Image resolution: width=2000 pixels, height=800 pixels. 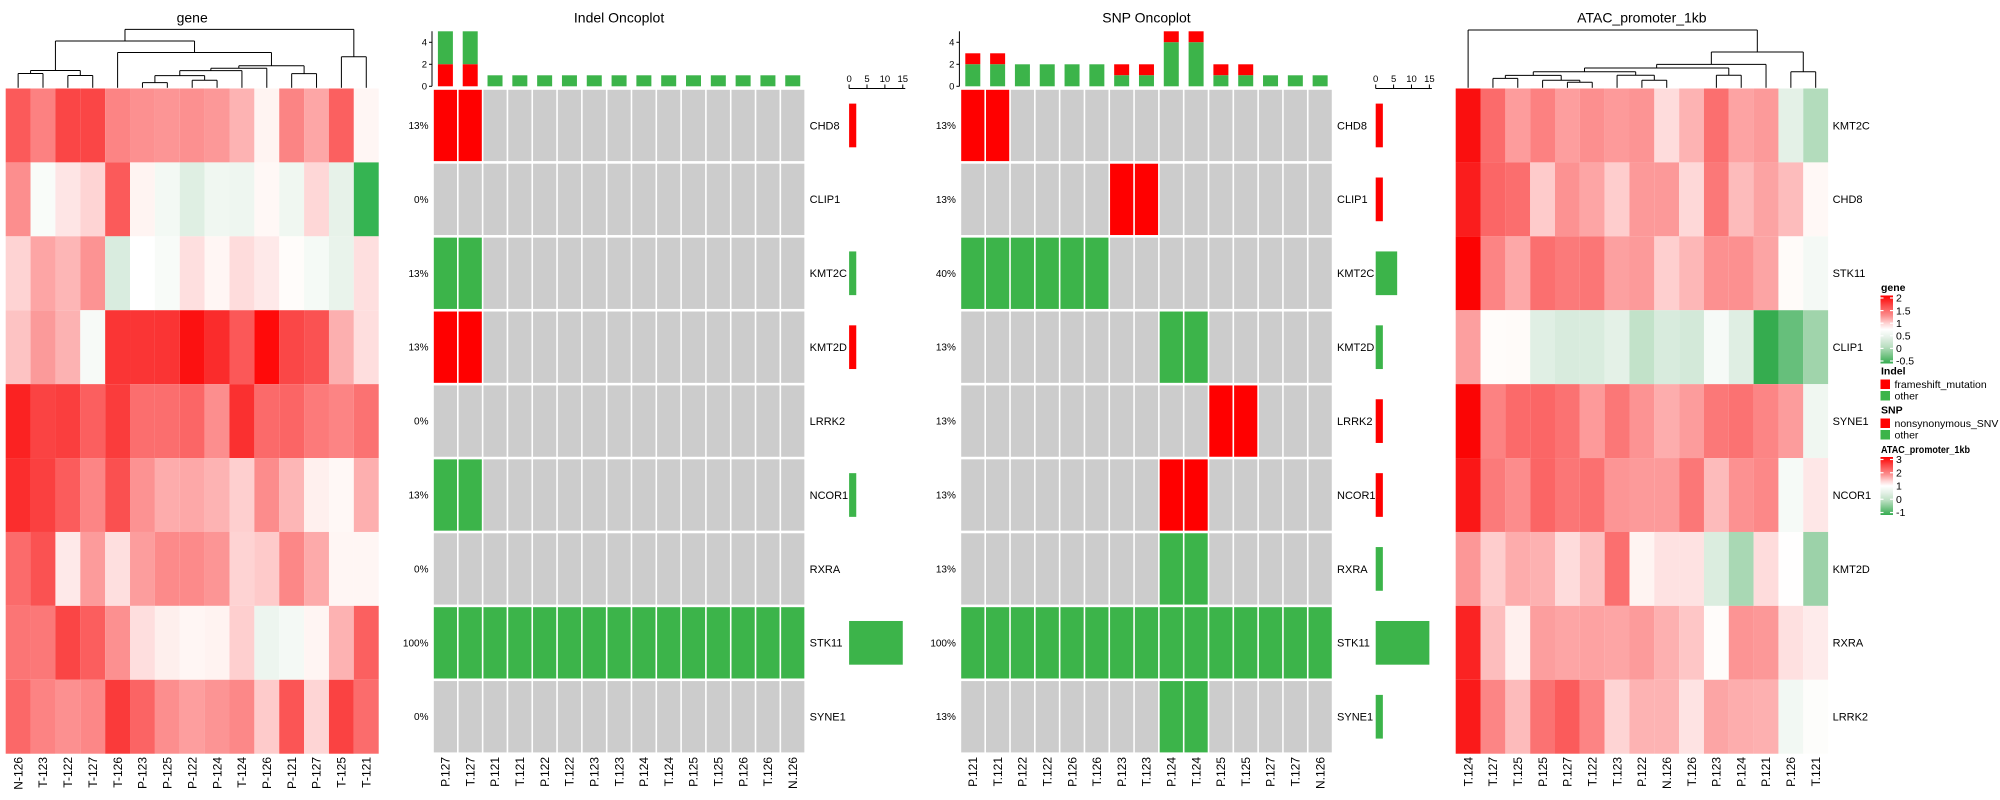 I want to click on svg-text: nonsynonymous_SNV, so click(x=1947, y=424).